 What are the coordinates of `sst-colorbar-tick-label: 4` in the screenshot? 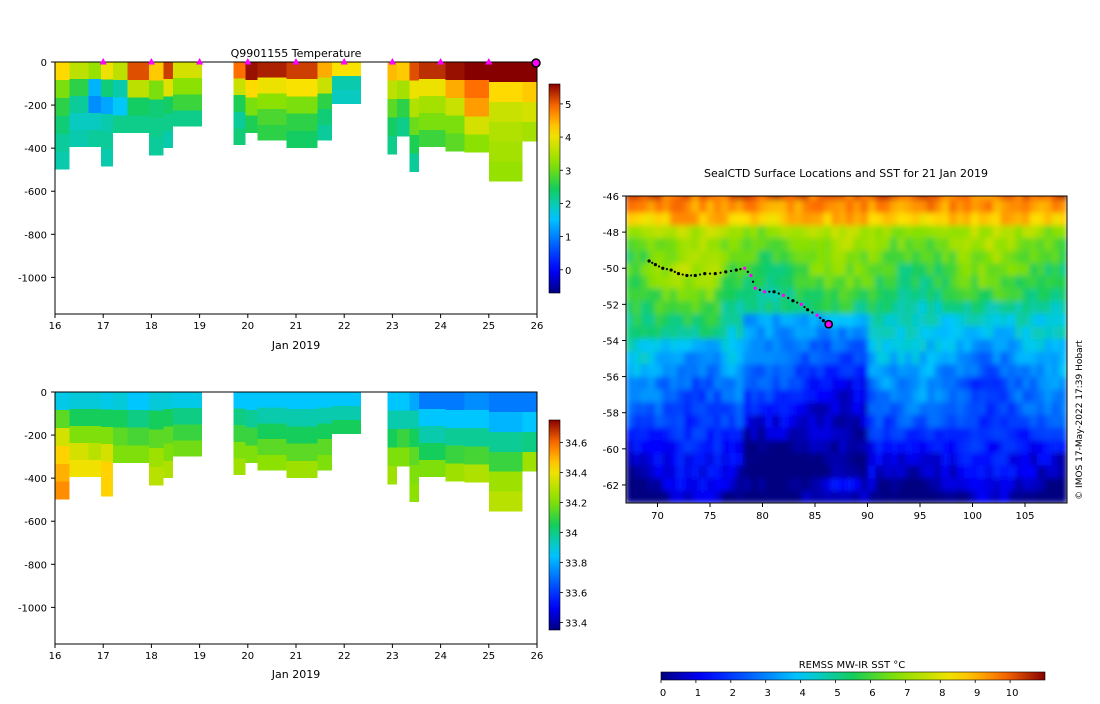 It's located at (802, 693).